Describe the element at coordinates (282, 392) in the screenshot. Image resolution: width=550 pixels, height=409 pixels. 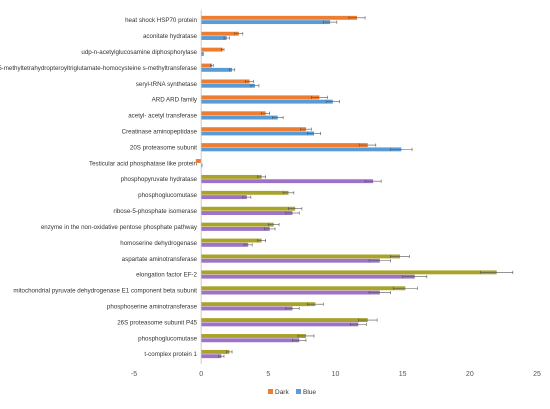
I see `legend-label: Dark` at that location.